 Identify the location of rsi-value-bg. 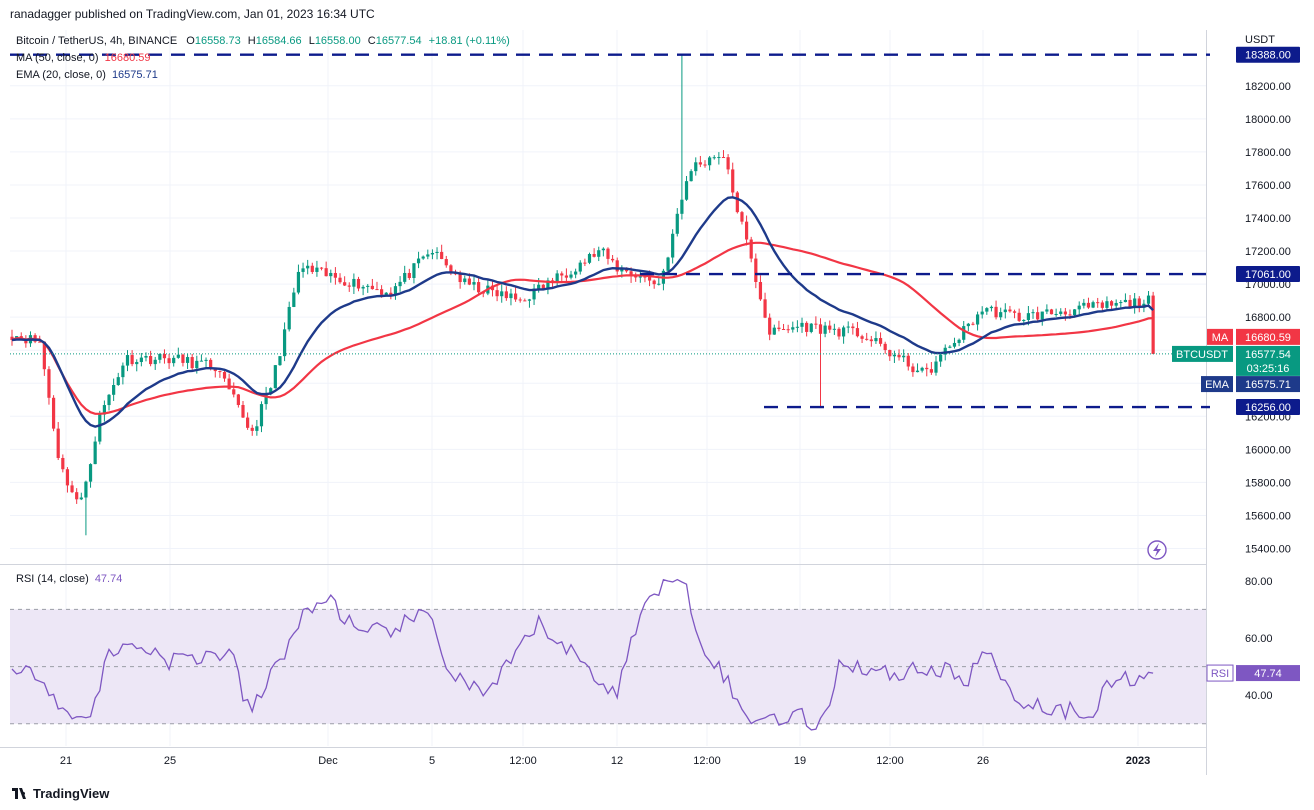
(1268, 673).